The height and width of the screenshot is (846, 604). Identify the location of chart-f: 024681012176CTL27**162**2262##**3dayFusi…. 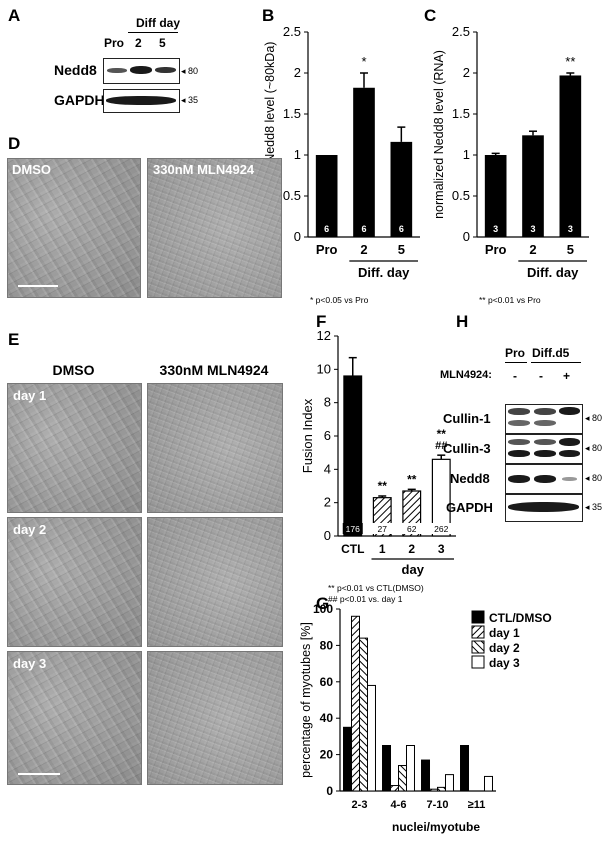
(378, 466).